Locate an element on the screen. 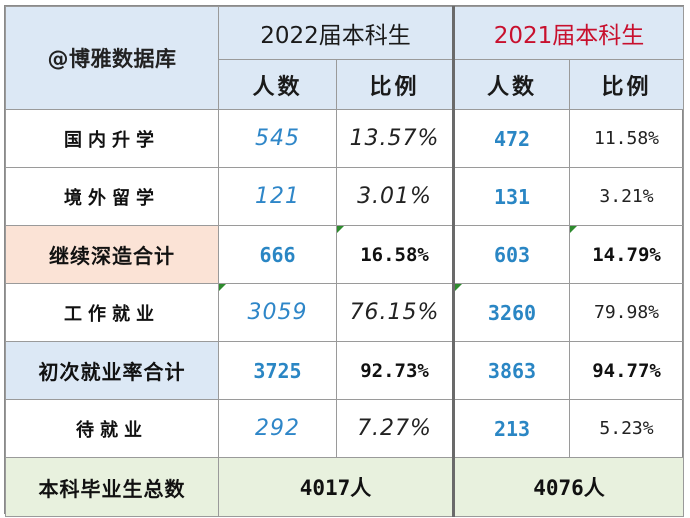 This screenshot has width=690, height=518. ratio-2021: 3.21% is located at coordinates (627, 196).